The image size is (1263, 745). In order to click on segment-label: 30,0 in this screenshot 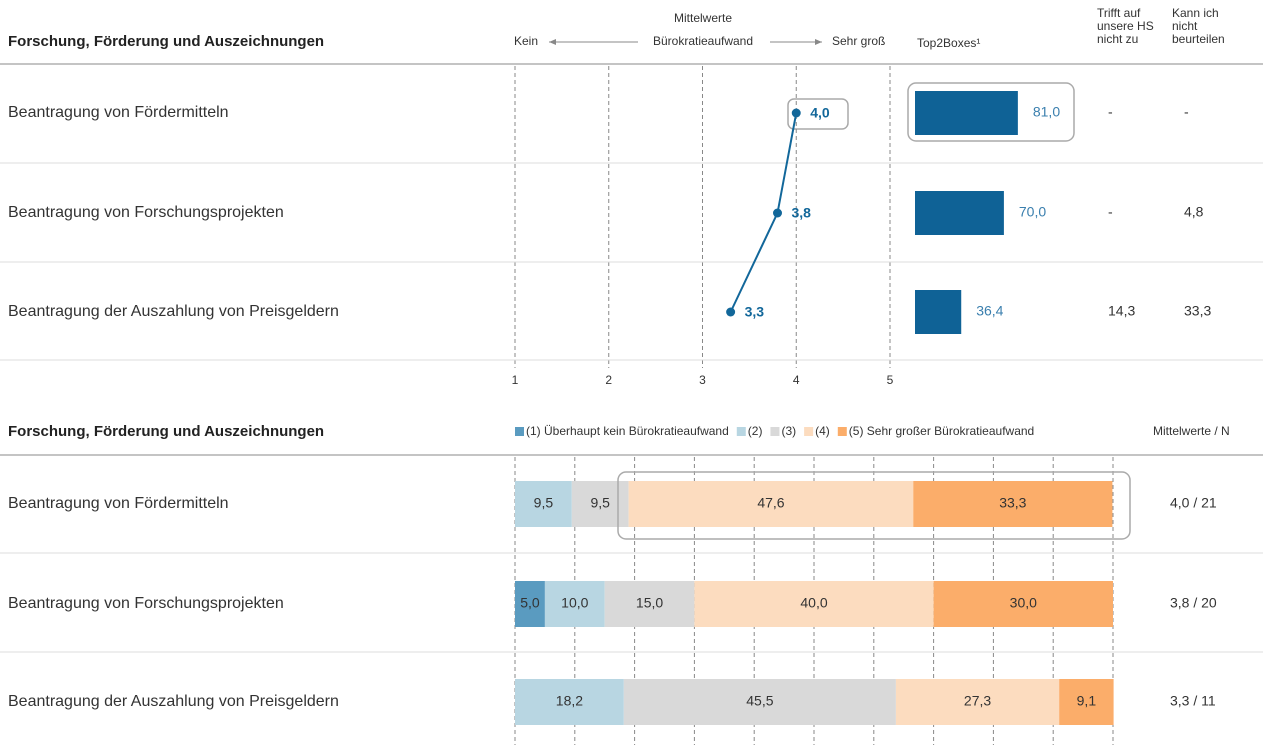, I will do `click(1023, 603)`.